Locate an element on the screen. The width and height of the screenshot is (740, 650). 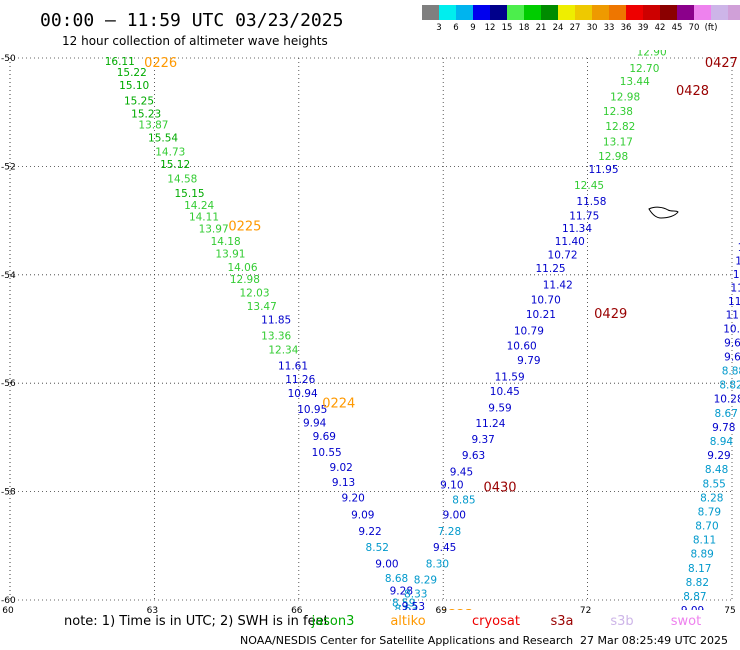
swh-value: 8.94 is located at coordinates (722, 442).